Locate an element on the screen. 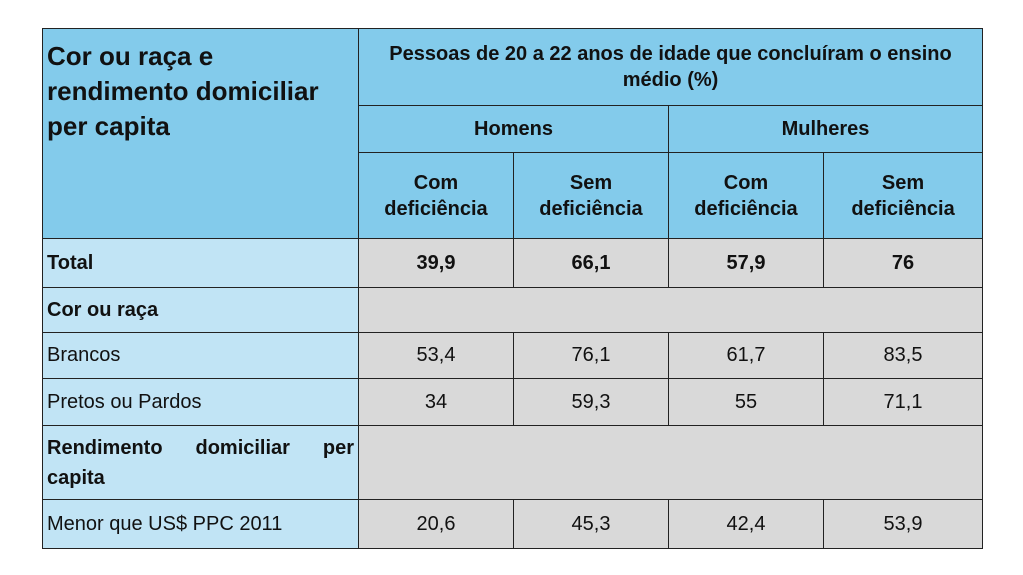  value-cell: 34 is located at coordinates (436, 402).